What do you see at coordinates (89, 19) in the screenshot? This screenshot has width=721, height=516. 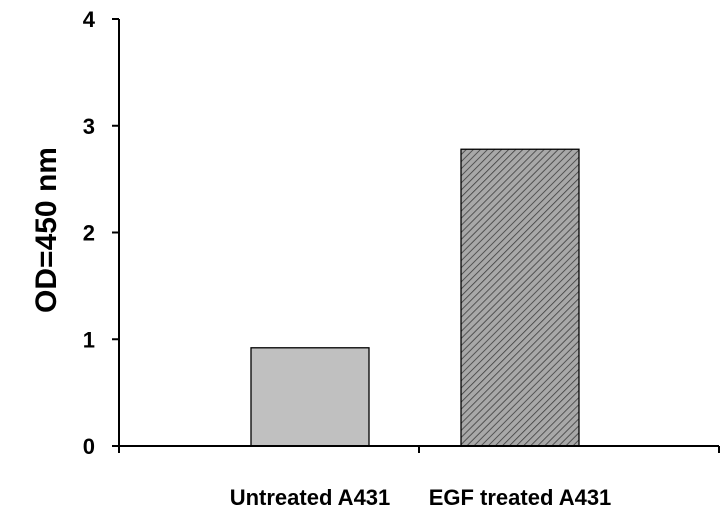 I see `y-tick-label: 4` at bounding box center [89, 19].